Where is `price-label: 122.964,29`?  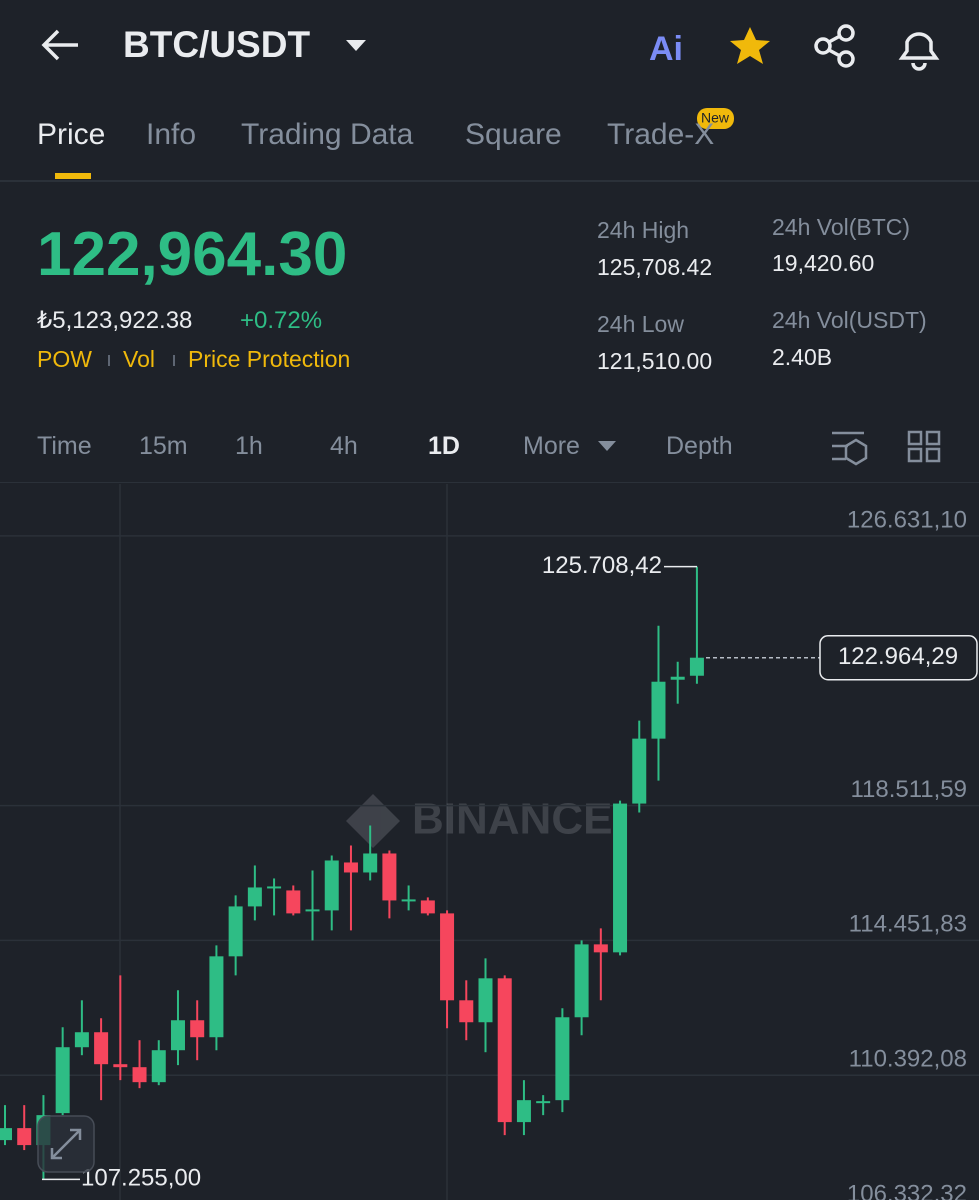
price-label: 122.964,29 is located at coordinates (898, 656).